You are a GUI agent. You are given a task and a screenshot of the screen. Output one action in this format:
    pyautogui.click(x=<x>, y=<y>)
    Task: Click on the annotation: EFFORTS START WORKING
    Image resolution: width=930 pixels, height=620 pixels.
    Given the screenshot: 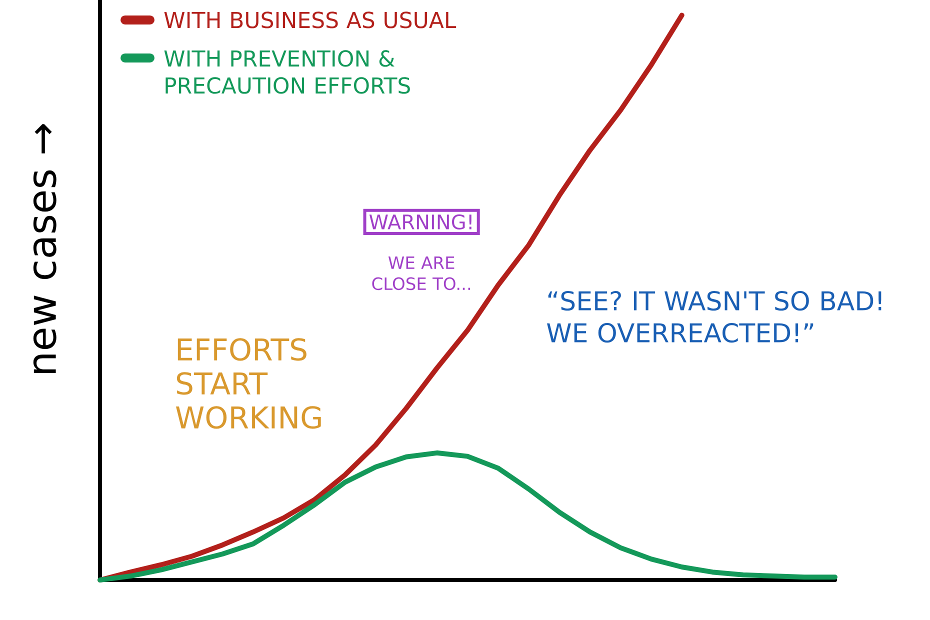 What is the action you would take?
    pyautogui.click(x=248, y=383)
    